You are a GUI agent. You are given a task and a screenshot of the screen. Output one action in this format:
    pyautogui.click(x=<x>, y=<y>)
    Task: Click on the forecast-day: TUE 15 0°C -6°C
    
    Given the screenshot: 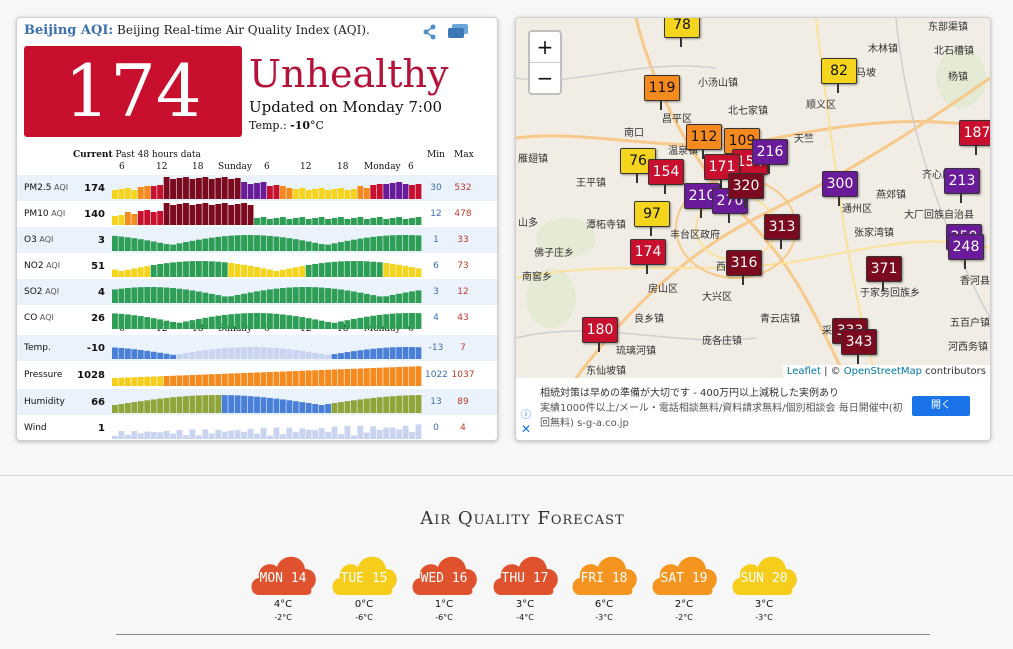 What is the action you would take?
    pyautogui.click(x=364, y=587)
    